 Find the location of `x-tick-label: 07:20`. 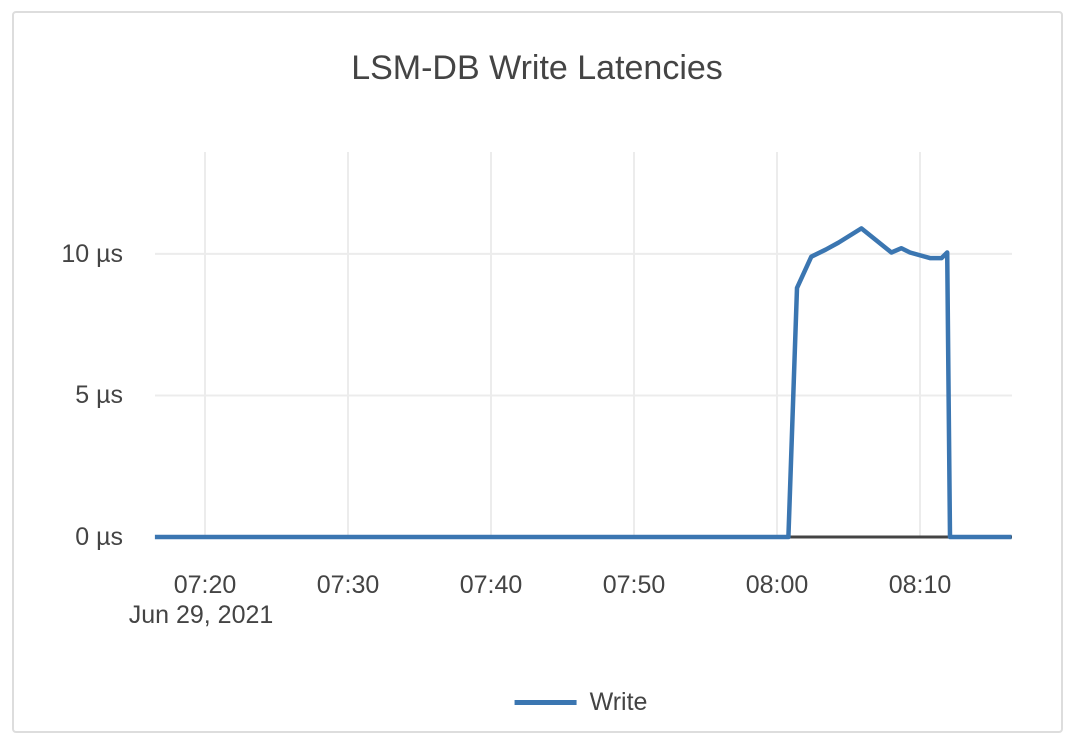

x-tick-label: 07:20 is located at coordinates (205, 585).